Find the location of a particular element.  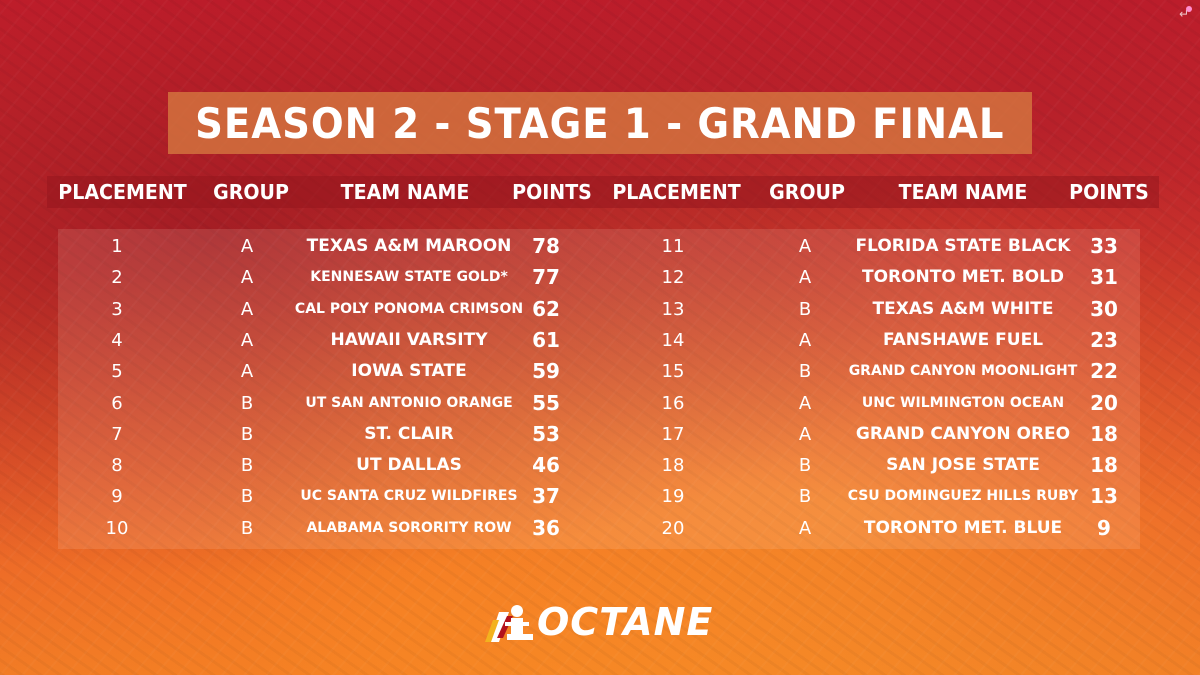

team-name-cell: KENNESAW STATE GOLD* is located at coordinates (409, 277).